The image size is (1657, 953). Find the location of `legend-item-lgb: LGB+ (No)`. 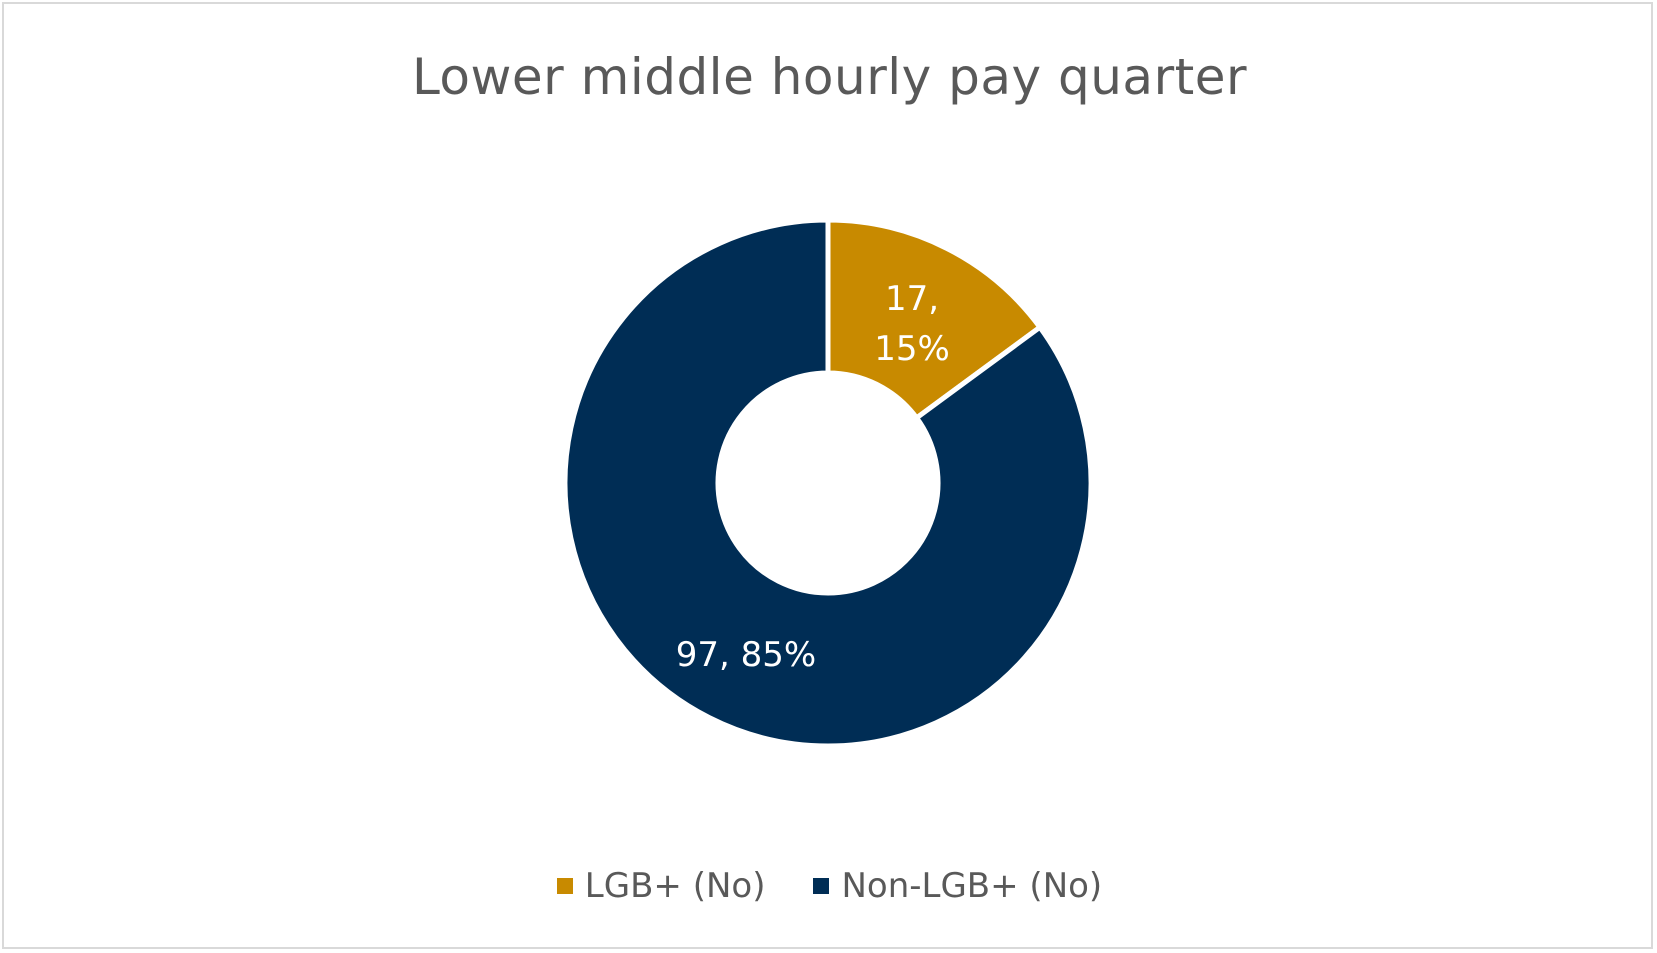

legend-item-lgb: LGB+ (No) is located at coordinates (661, 886).